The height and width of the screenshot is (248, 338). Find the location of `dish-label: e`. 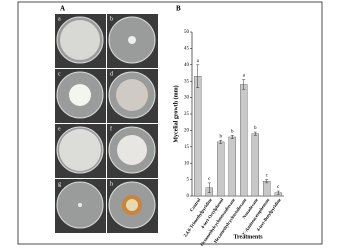

dish-label: e is located at coordinates (59, 129).